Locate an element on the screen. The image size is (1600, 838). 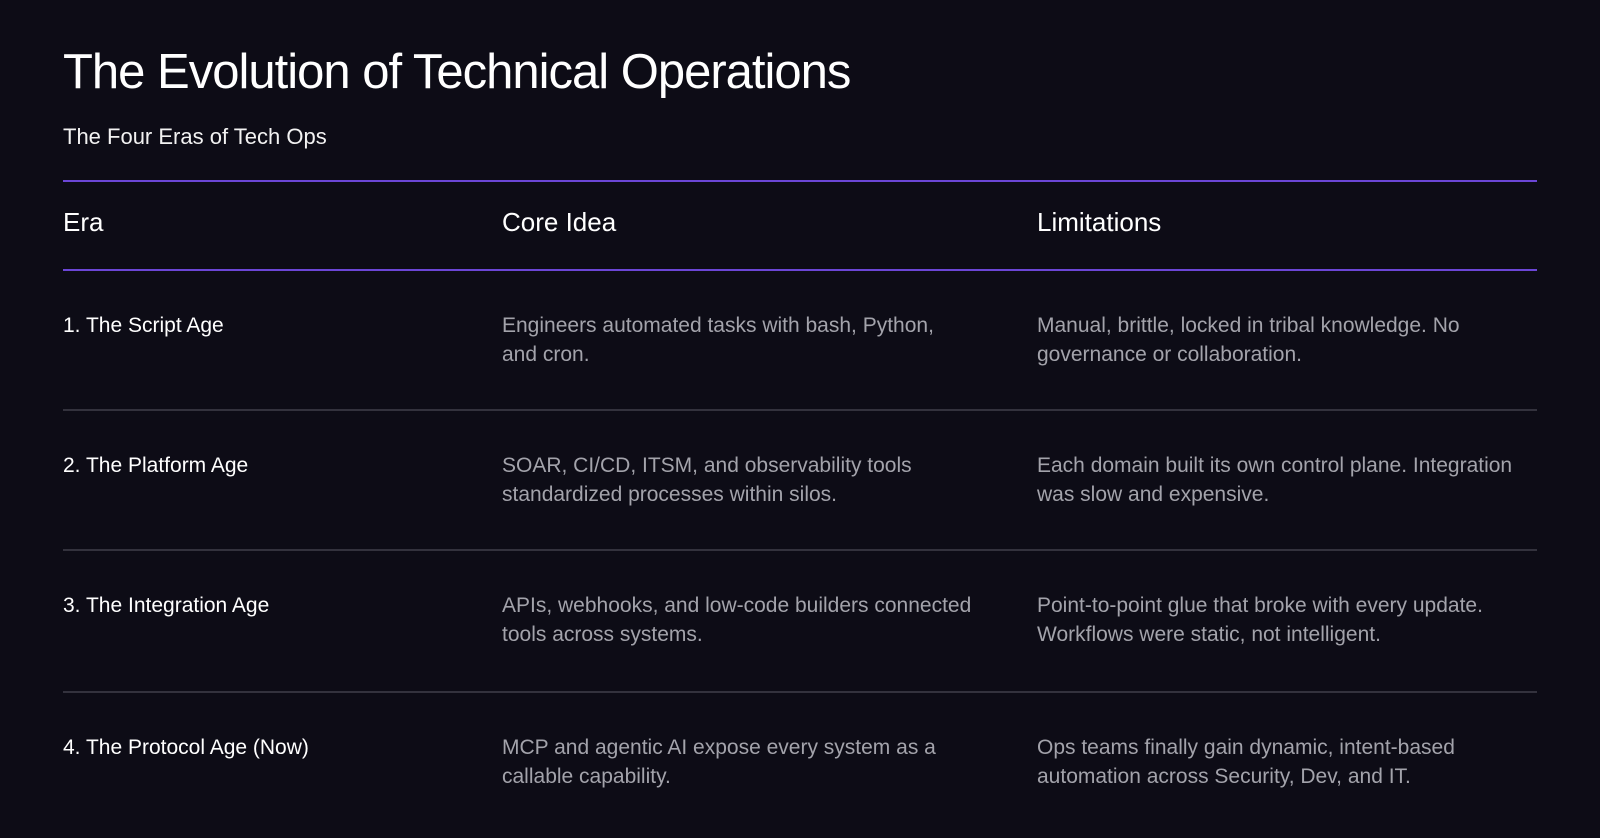
era-cell: 2. The Platform Age is located at coordinates (156, 465).